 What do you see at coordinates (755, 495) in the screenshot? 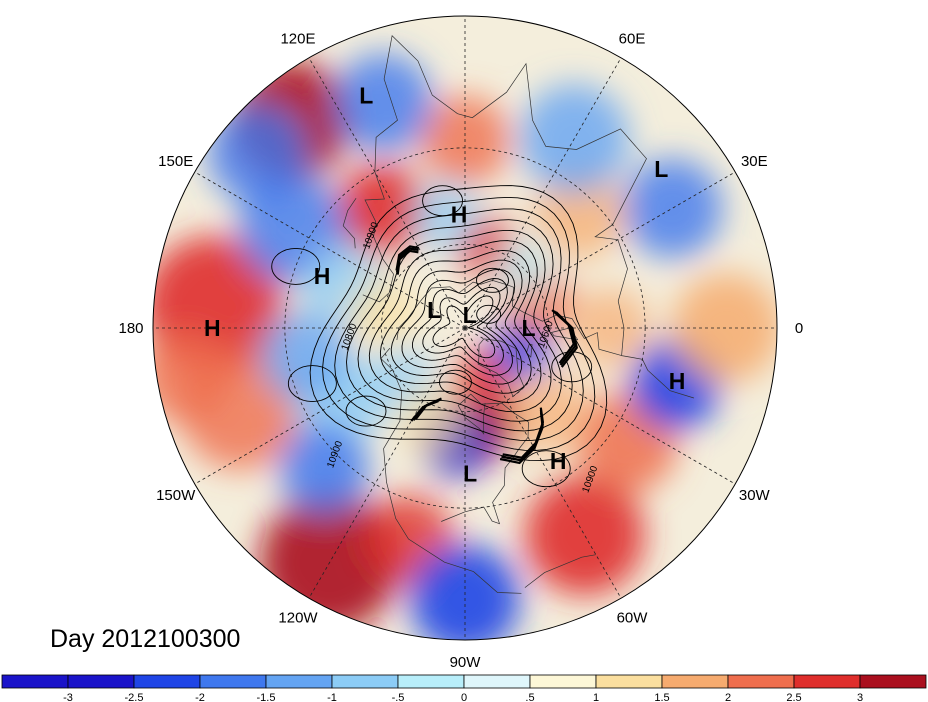
I see `longitude-label: 30W` at bounding box center [755, 495].